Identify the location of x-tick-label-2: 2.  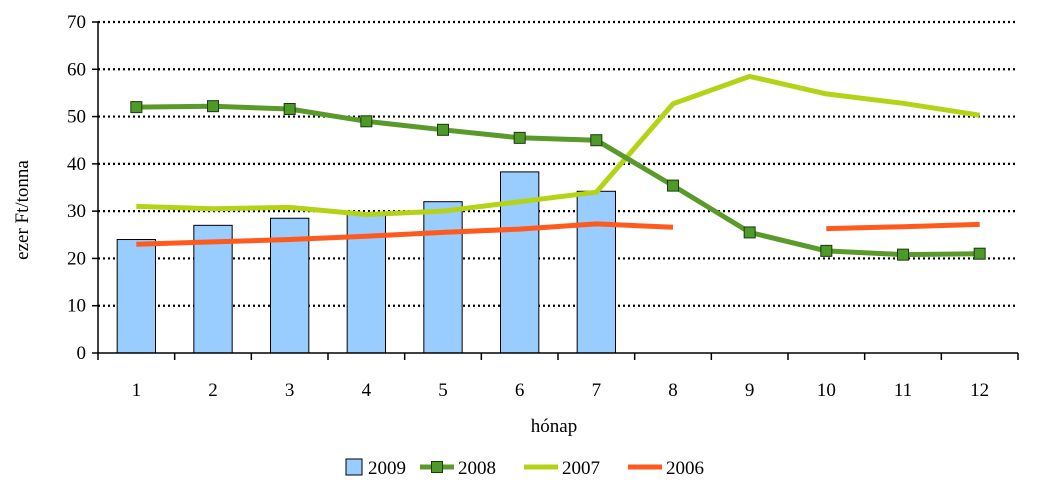
(213, 390).